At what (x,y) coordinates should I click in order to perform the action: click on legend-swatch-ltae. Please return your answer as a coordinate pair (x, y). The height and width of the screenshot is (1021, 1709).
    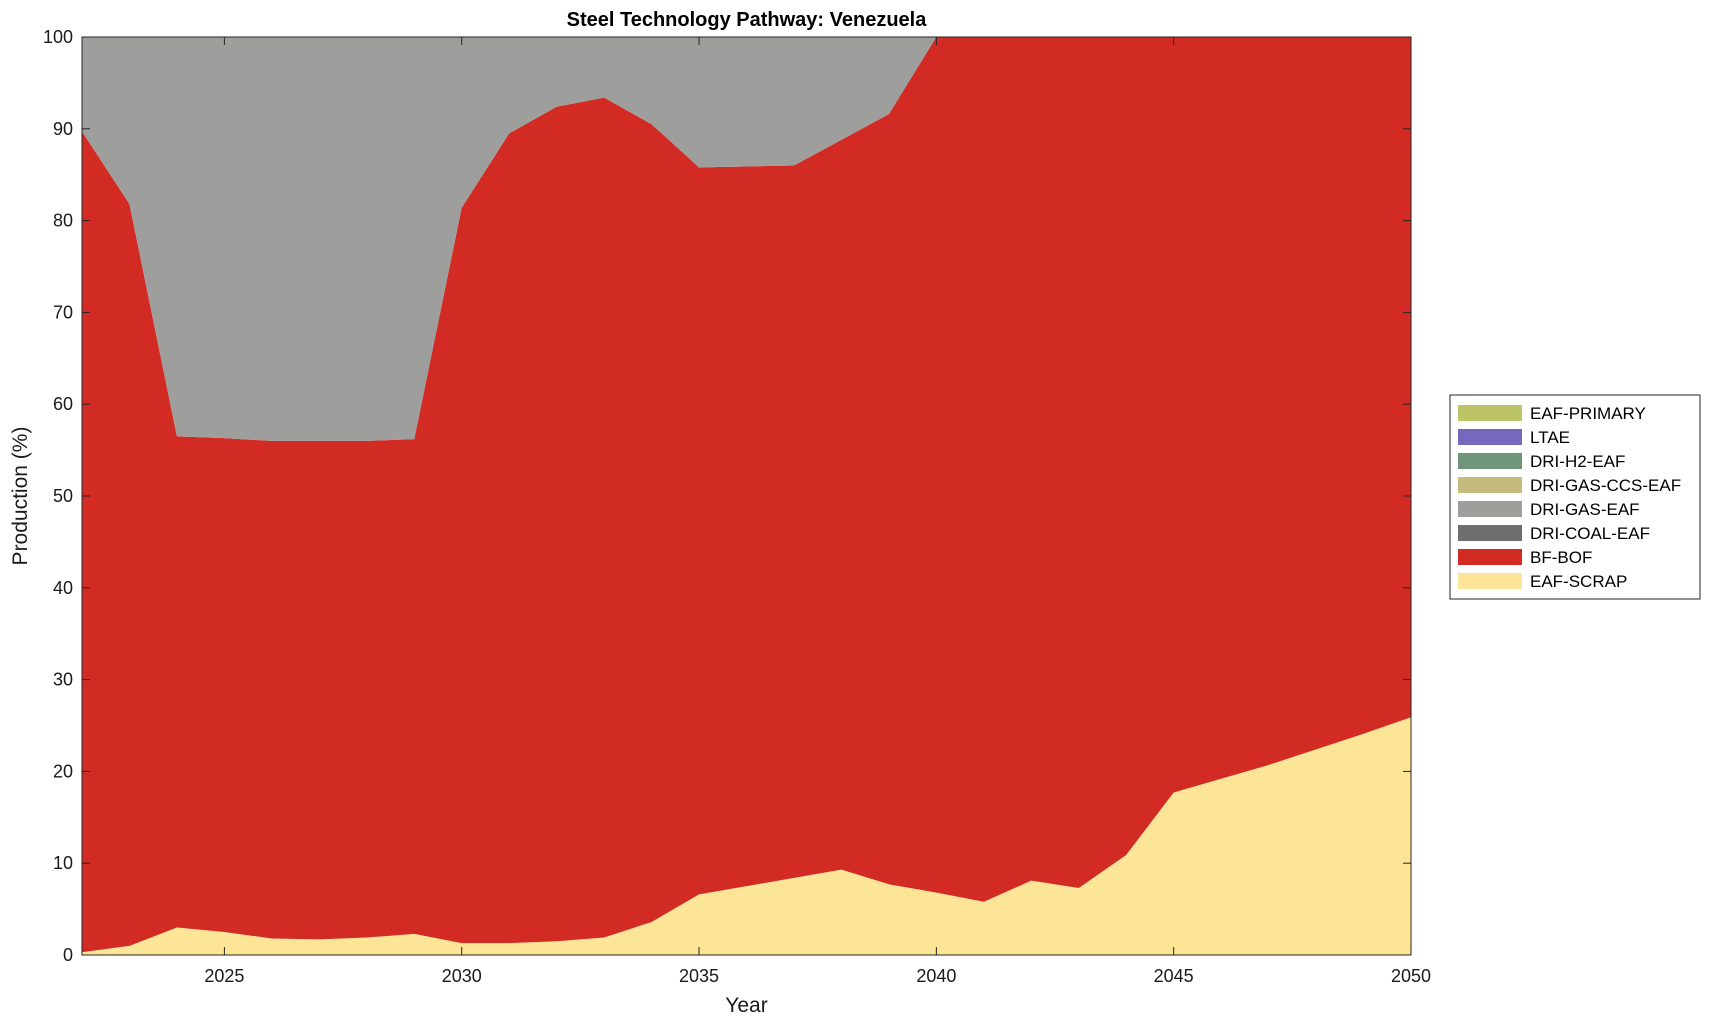
    Looking at the image, I should click on (1490, 437).